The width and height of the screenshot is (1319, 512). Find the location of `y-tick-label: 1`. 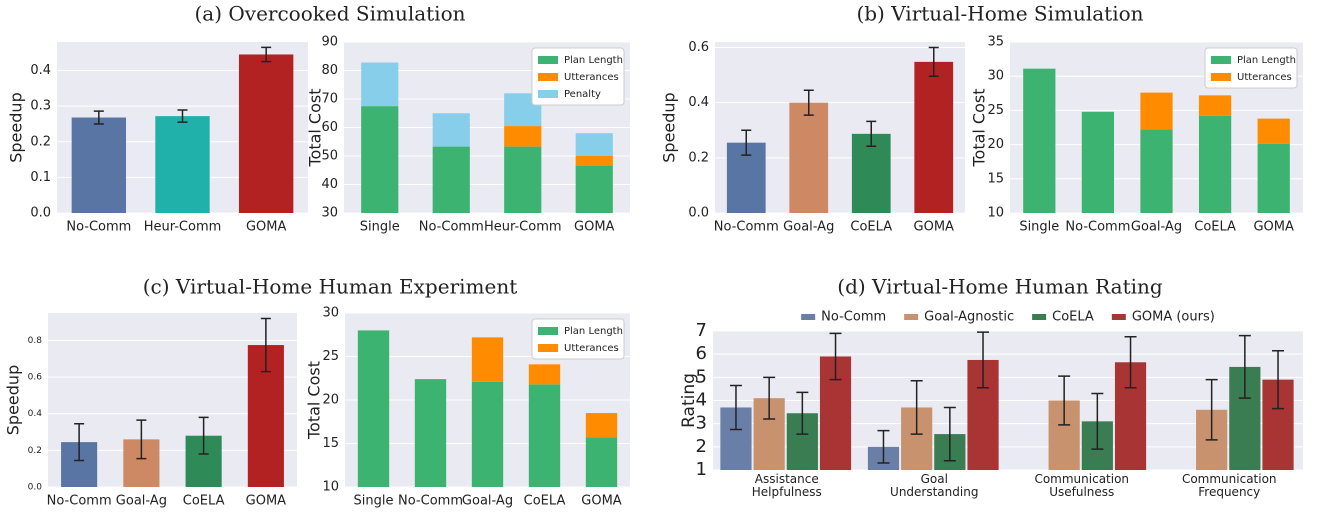

y-tick-label: 1 is located at coordinates (701, 469).